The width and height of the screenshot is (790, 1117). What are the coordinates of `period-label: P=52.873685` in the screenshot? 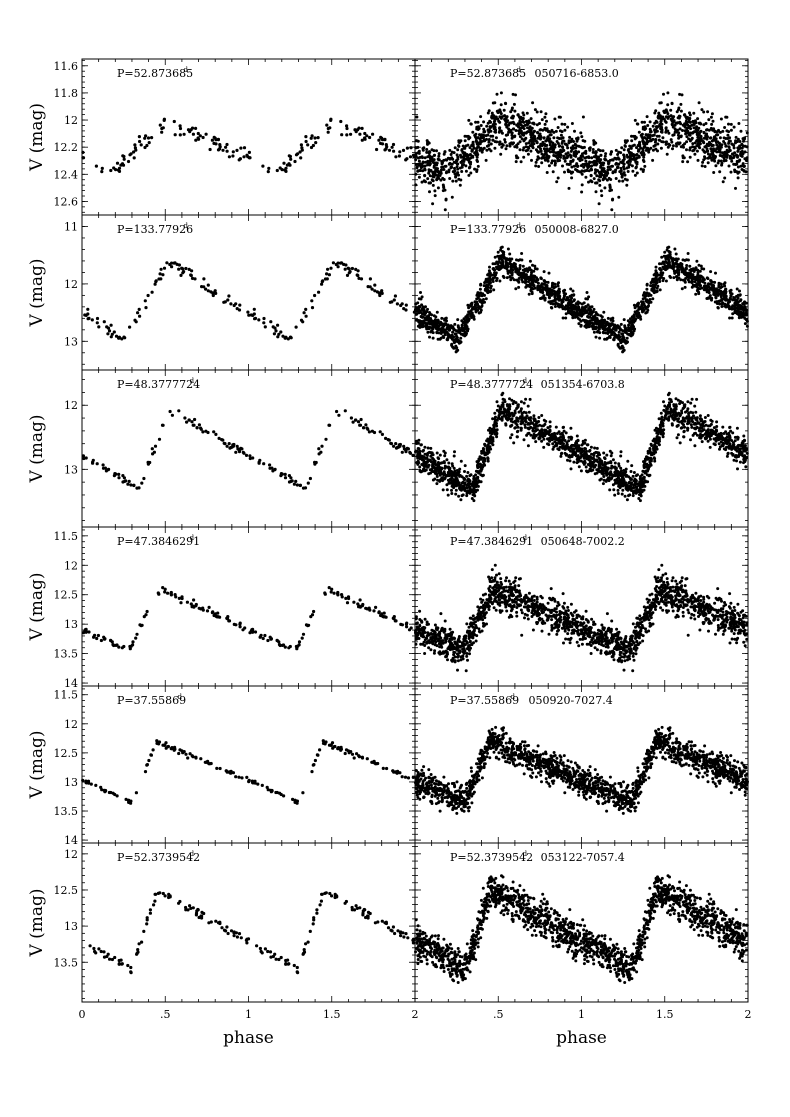 It's located at (488, 73).